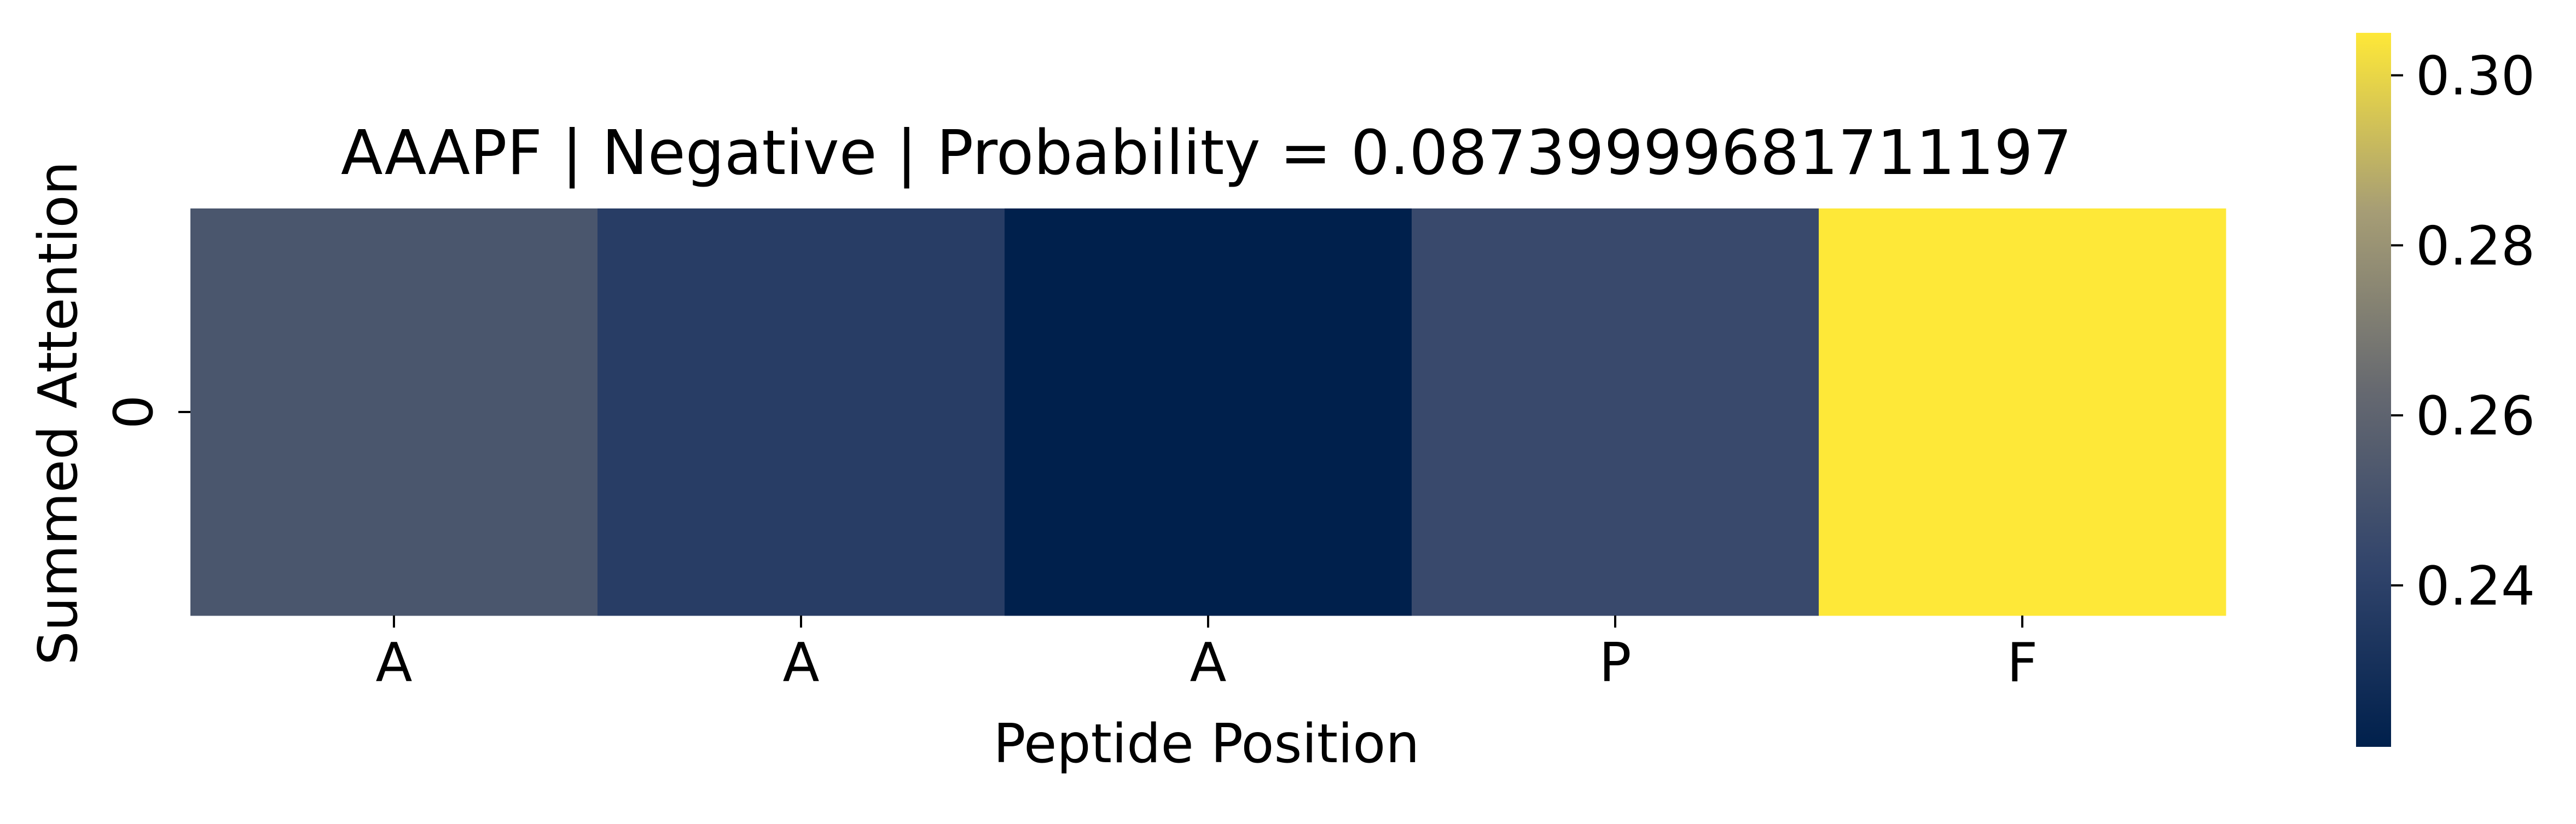  What do you see at coordinates (2475, 76) in the screenshot?
I see `colorbar-tick-label: 0.30` at bounding box center [2475, 76].